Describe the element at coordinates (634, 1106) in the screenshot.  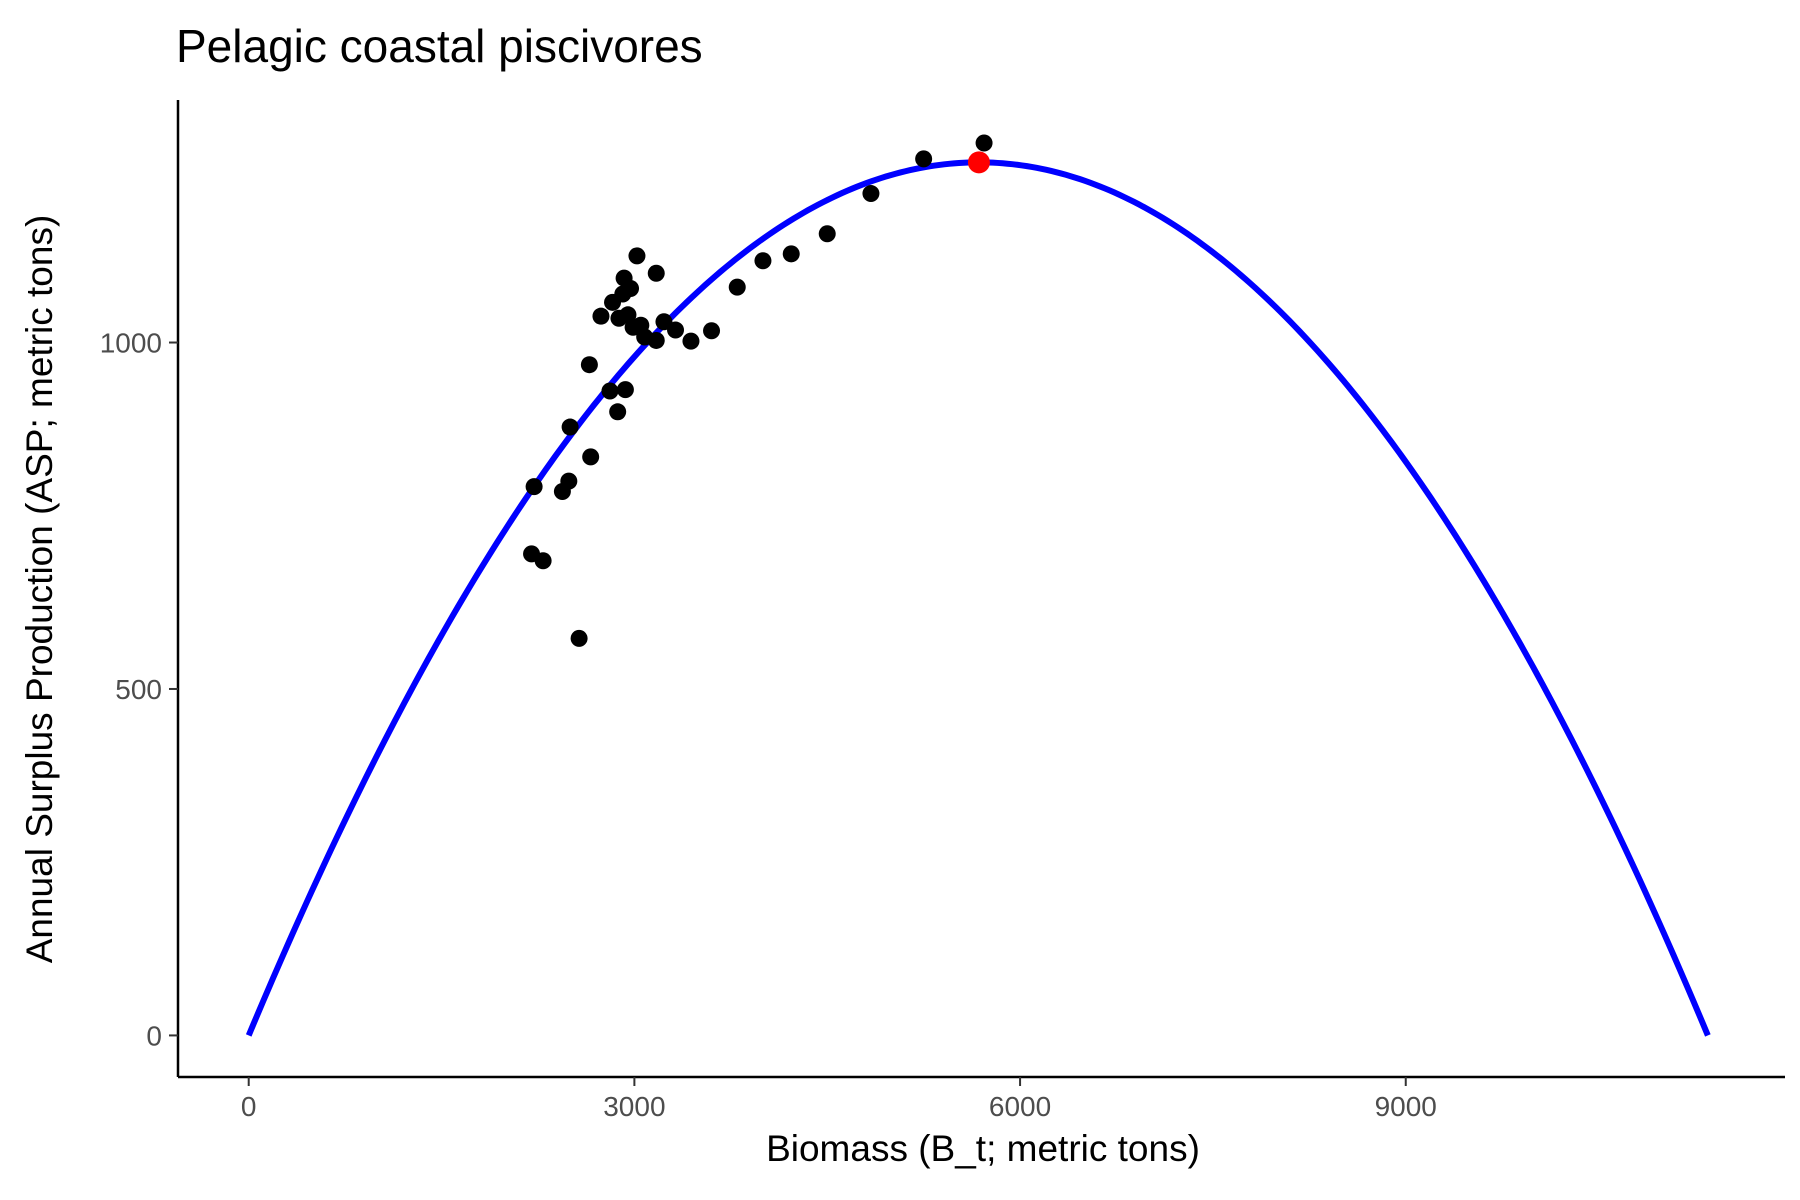
I see `x-tick-label: 3000` at that location.